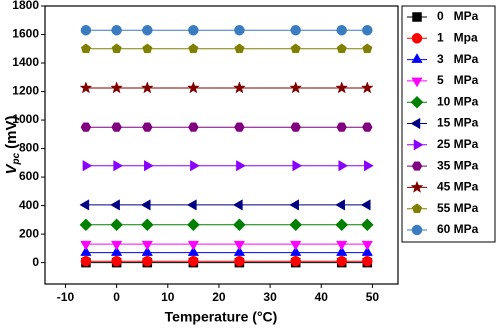 This screenshot has height=333, width=500. I want to click on x-tick-label: 20, so click(219, 297).